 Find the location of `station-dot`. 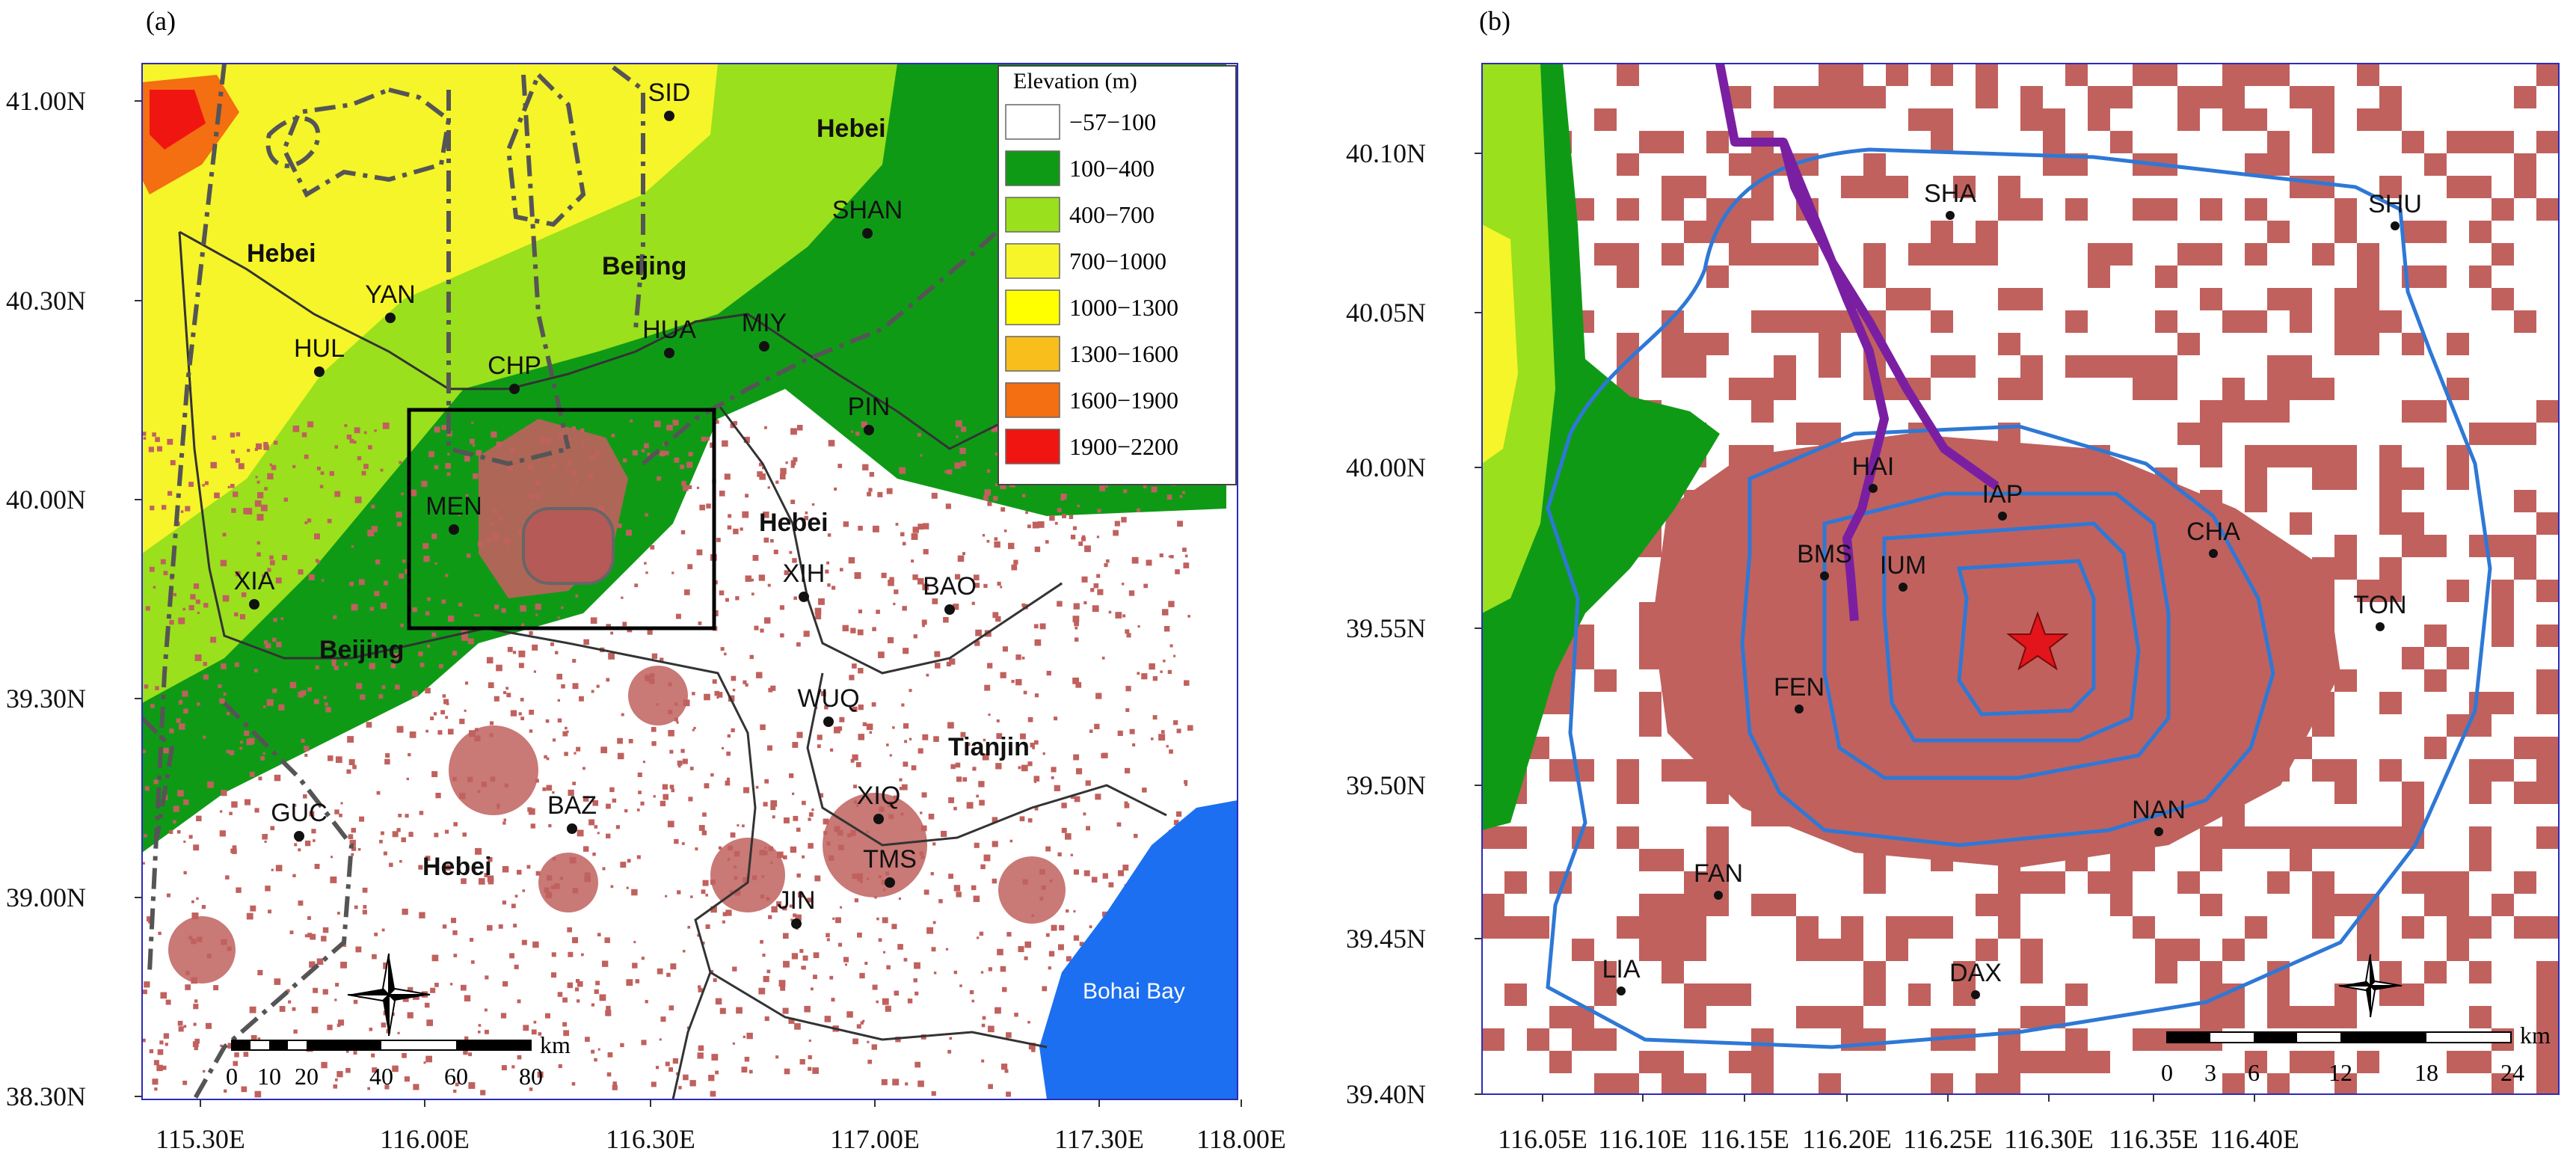

station-dot is located at coordinates (949, 609).